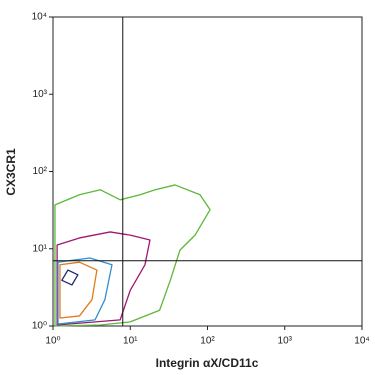 This screenshot has height=375, width=375. Describe the element at coordinates (40, 94) in the screenshot. I see `y-tick-label: 10³` at that location.